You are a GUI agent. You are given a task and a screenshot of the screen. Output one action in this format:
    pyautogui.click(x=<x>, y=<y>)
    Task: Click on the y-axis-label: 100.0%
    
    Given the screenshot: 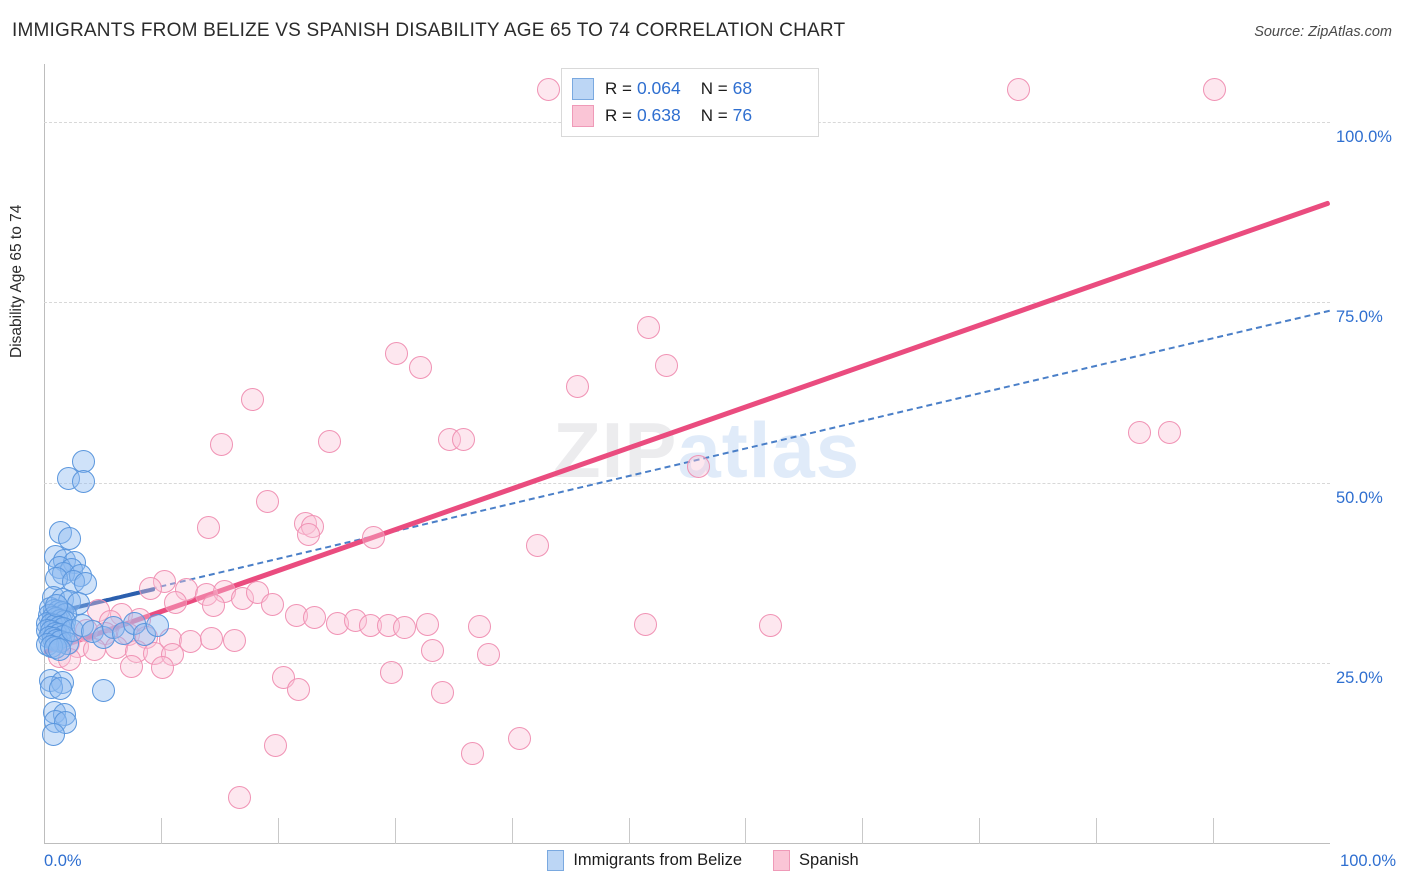 What is the action you would take?
    pyautogui.click(x=1364, y=136)
    